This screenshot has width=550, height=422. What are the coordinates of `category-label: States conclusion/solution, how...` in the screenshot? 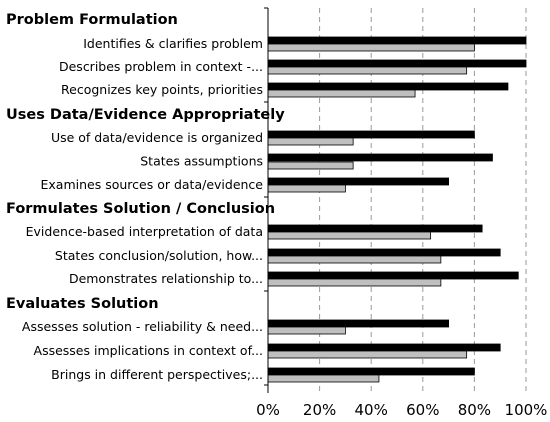 It's located at (159, 255).